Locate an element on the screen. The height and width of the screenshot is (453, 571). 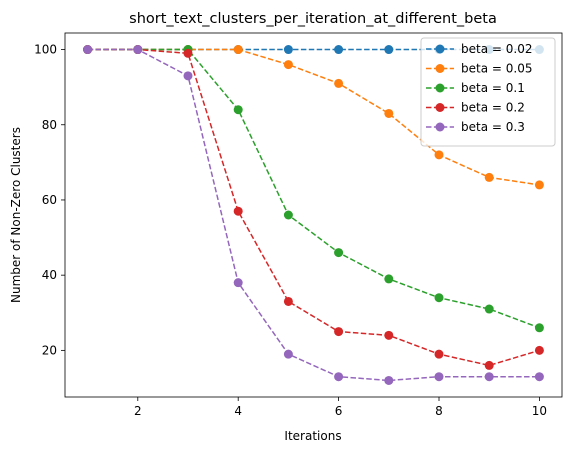
legend-label: beta = 0.02 is located at coordinates (496, 49).